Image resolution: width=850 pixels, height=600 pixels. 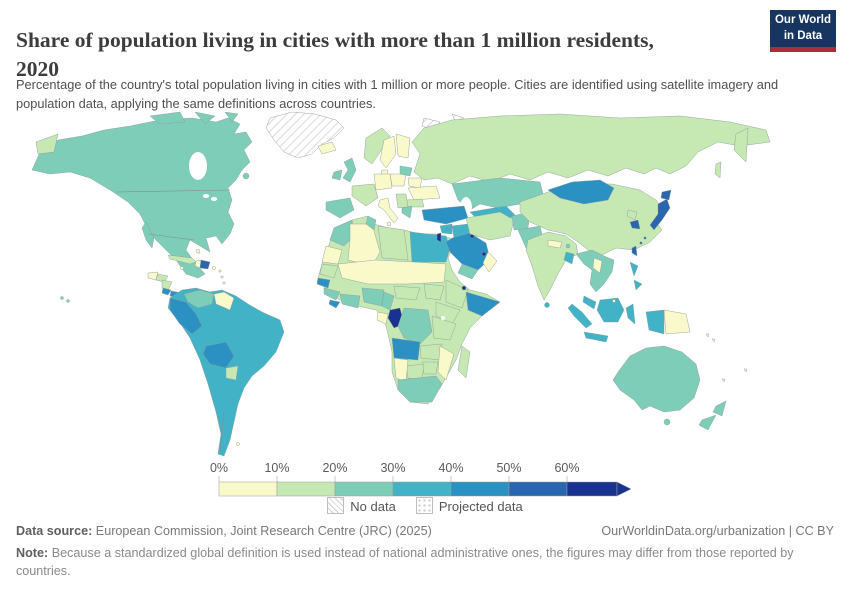 I want to click on map-region-zambia, so click(x=431, y=352).